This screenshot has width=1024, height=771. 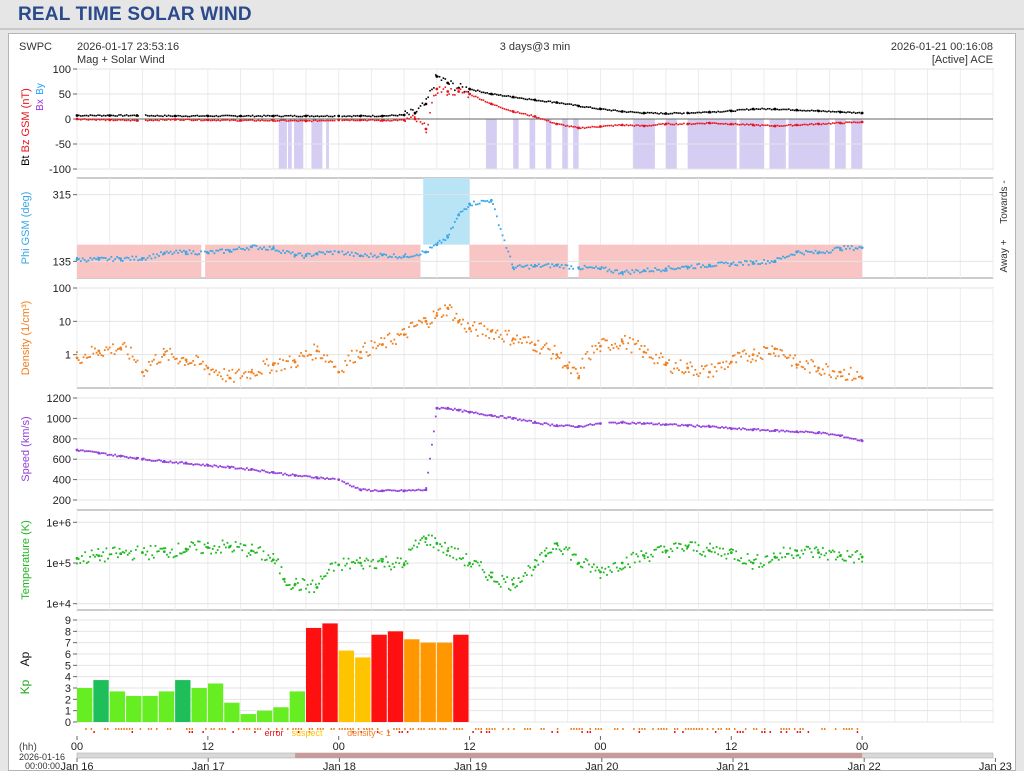 What do you see at coordinates (818, 111) in the screenshot?
I see `mag-bt-data-point` at bounding box center [818, 111].